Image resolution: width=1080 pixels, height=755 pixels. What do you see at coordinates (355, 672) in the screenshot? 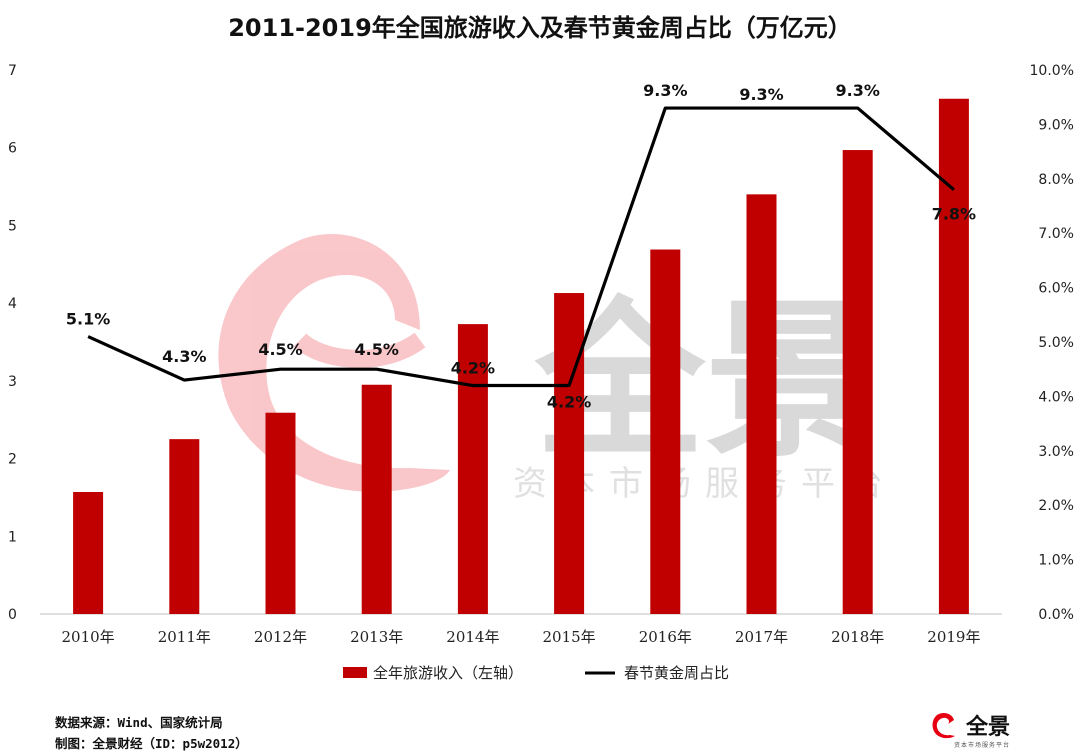
I see `legend-bar-swatch` at bounding box center [355, 672].